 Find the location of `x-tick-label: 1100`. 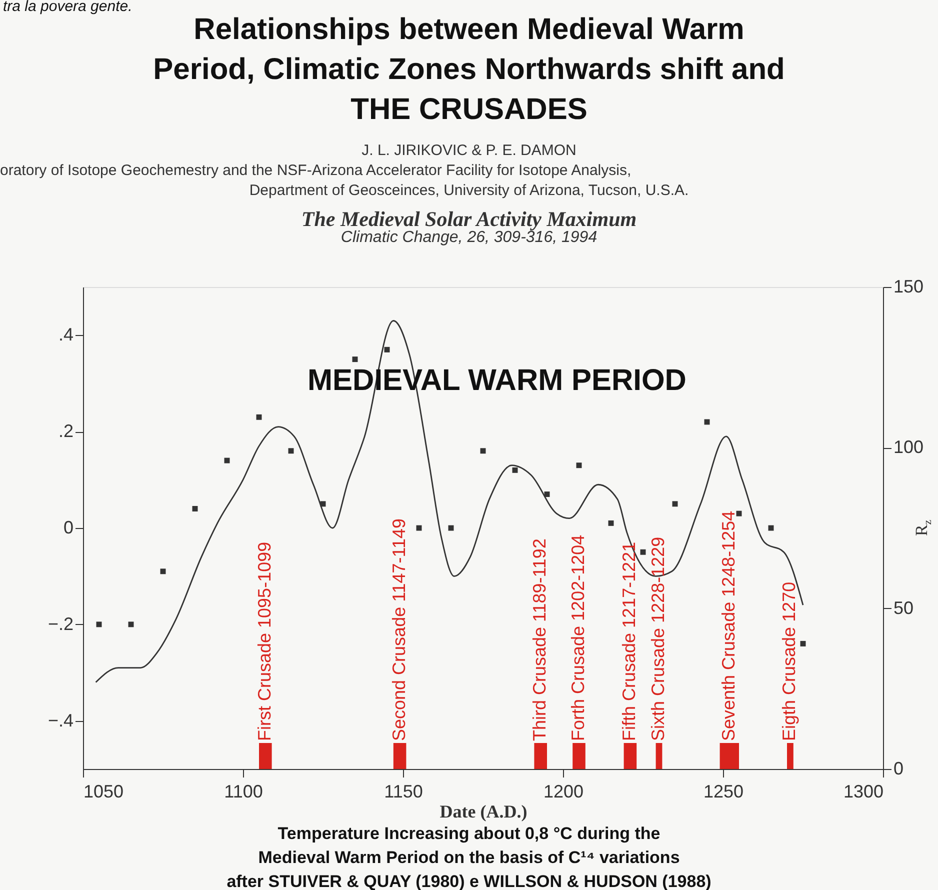

x-tick-label: 1100 is located at coordinates (243, 792).